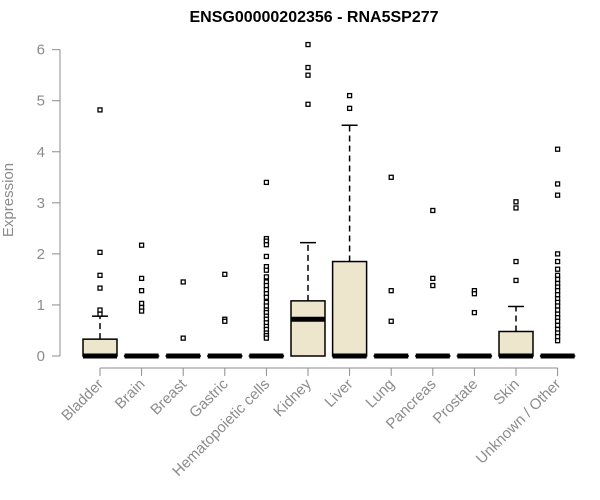 This screenshot has width=600, height=500. What do you see at coordinates (41, 203) in the screenshot?
I see `y-tick-label: 3` at bounding box center [41, 203].